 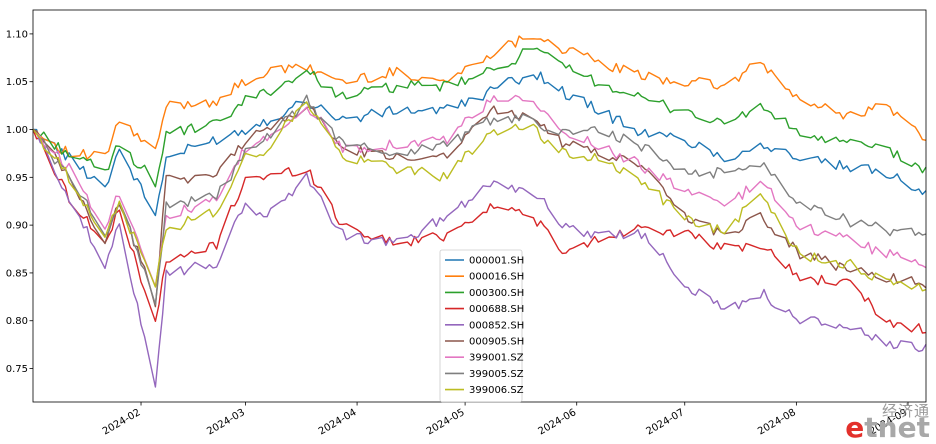 I want to click on y-tick-label: 1.05, so click(x=17, y=82).